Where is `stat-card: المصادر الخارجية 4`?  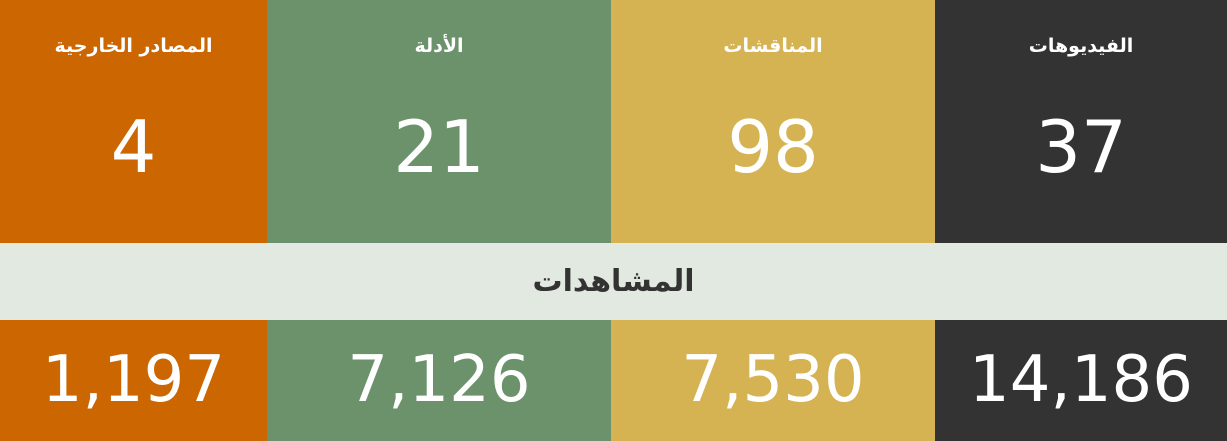
stat-card: المصادر الخارجية 4 is located at coordinates (133, 121).